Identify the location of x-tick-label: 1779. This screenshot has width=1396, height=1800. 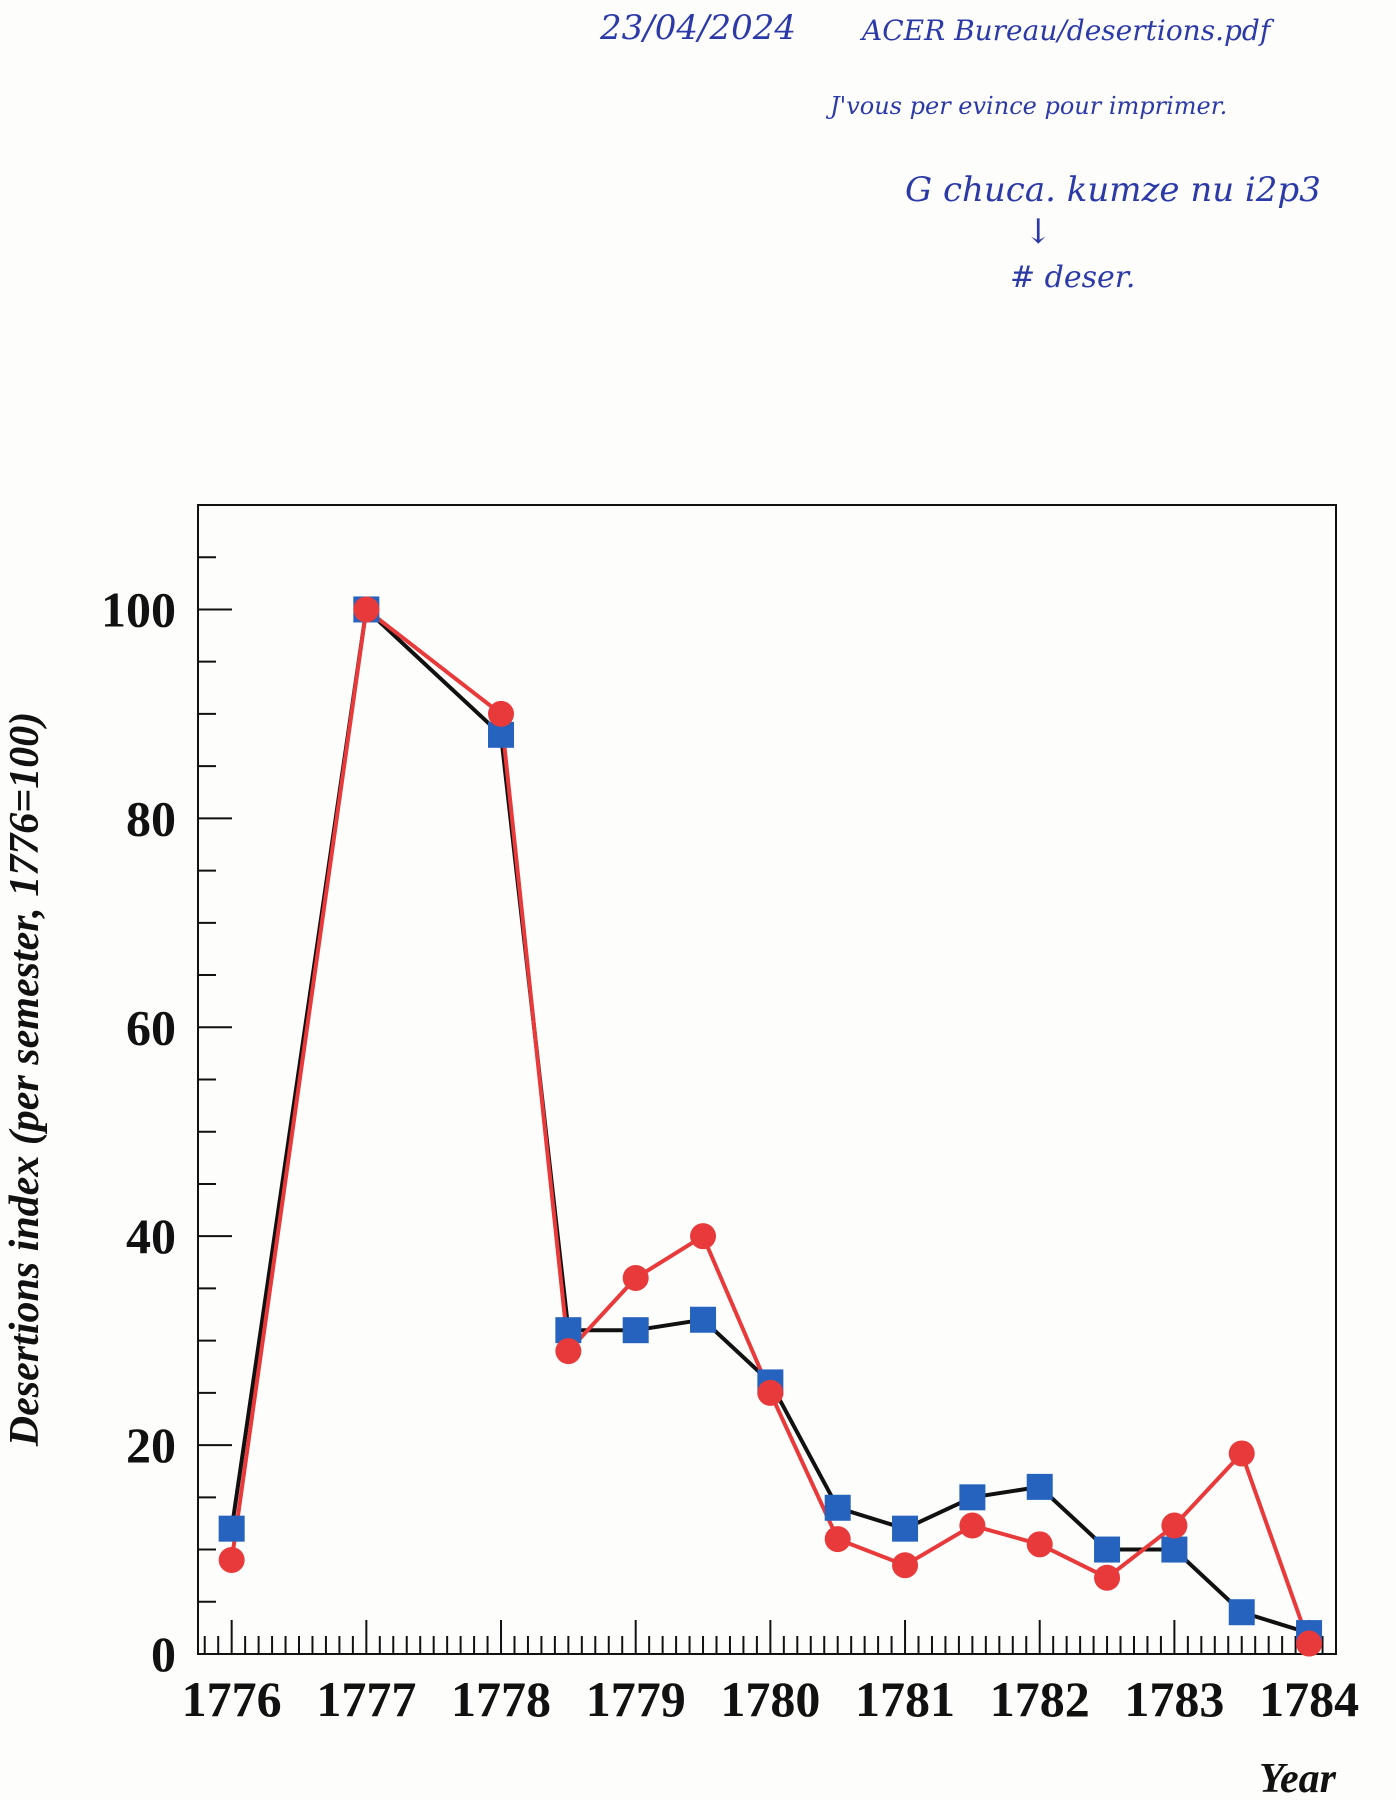
(636, 1699).